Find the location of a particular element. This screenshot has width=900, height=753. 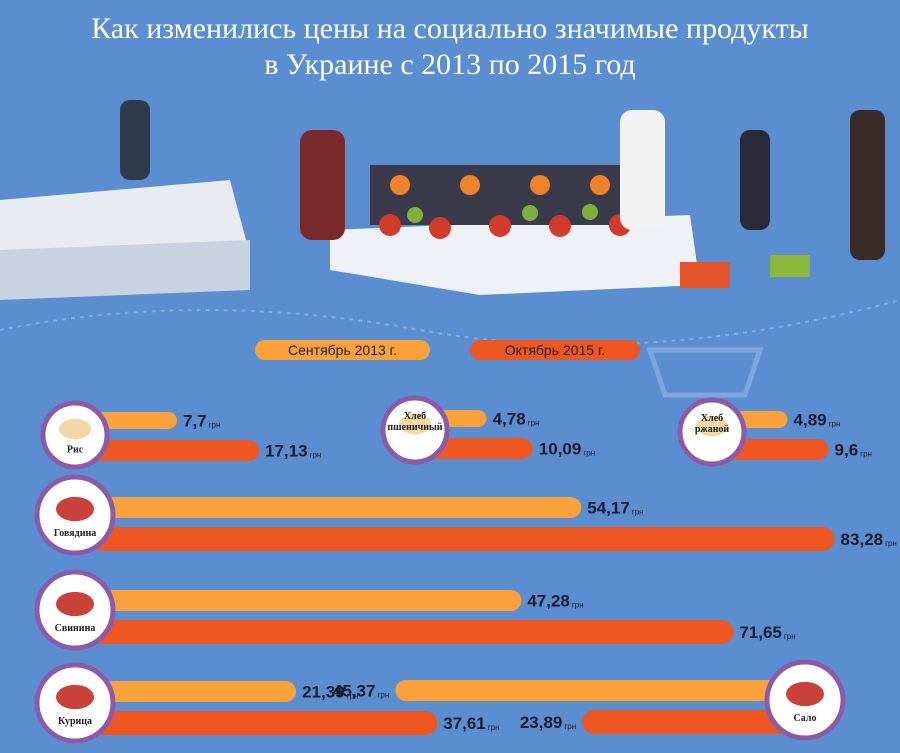

value-label: 45,37 is located at coordinates (354, 691).